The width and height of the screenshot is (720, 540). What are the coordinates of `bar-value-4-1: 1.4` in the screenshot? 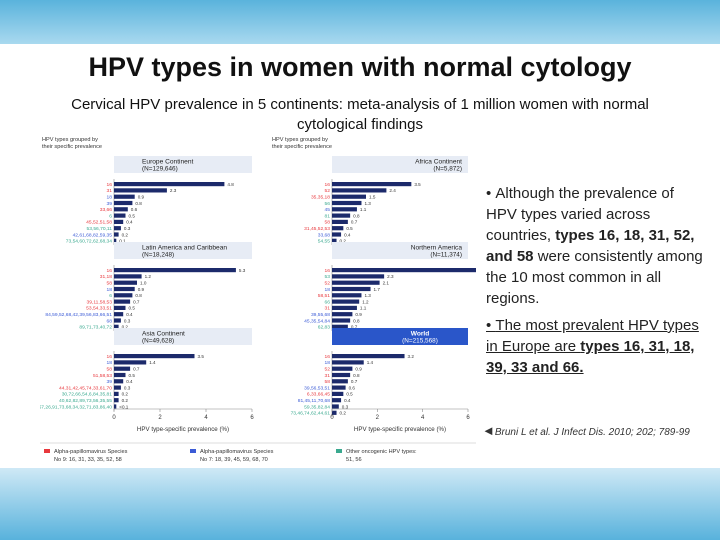 It's located at (152, 362).